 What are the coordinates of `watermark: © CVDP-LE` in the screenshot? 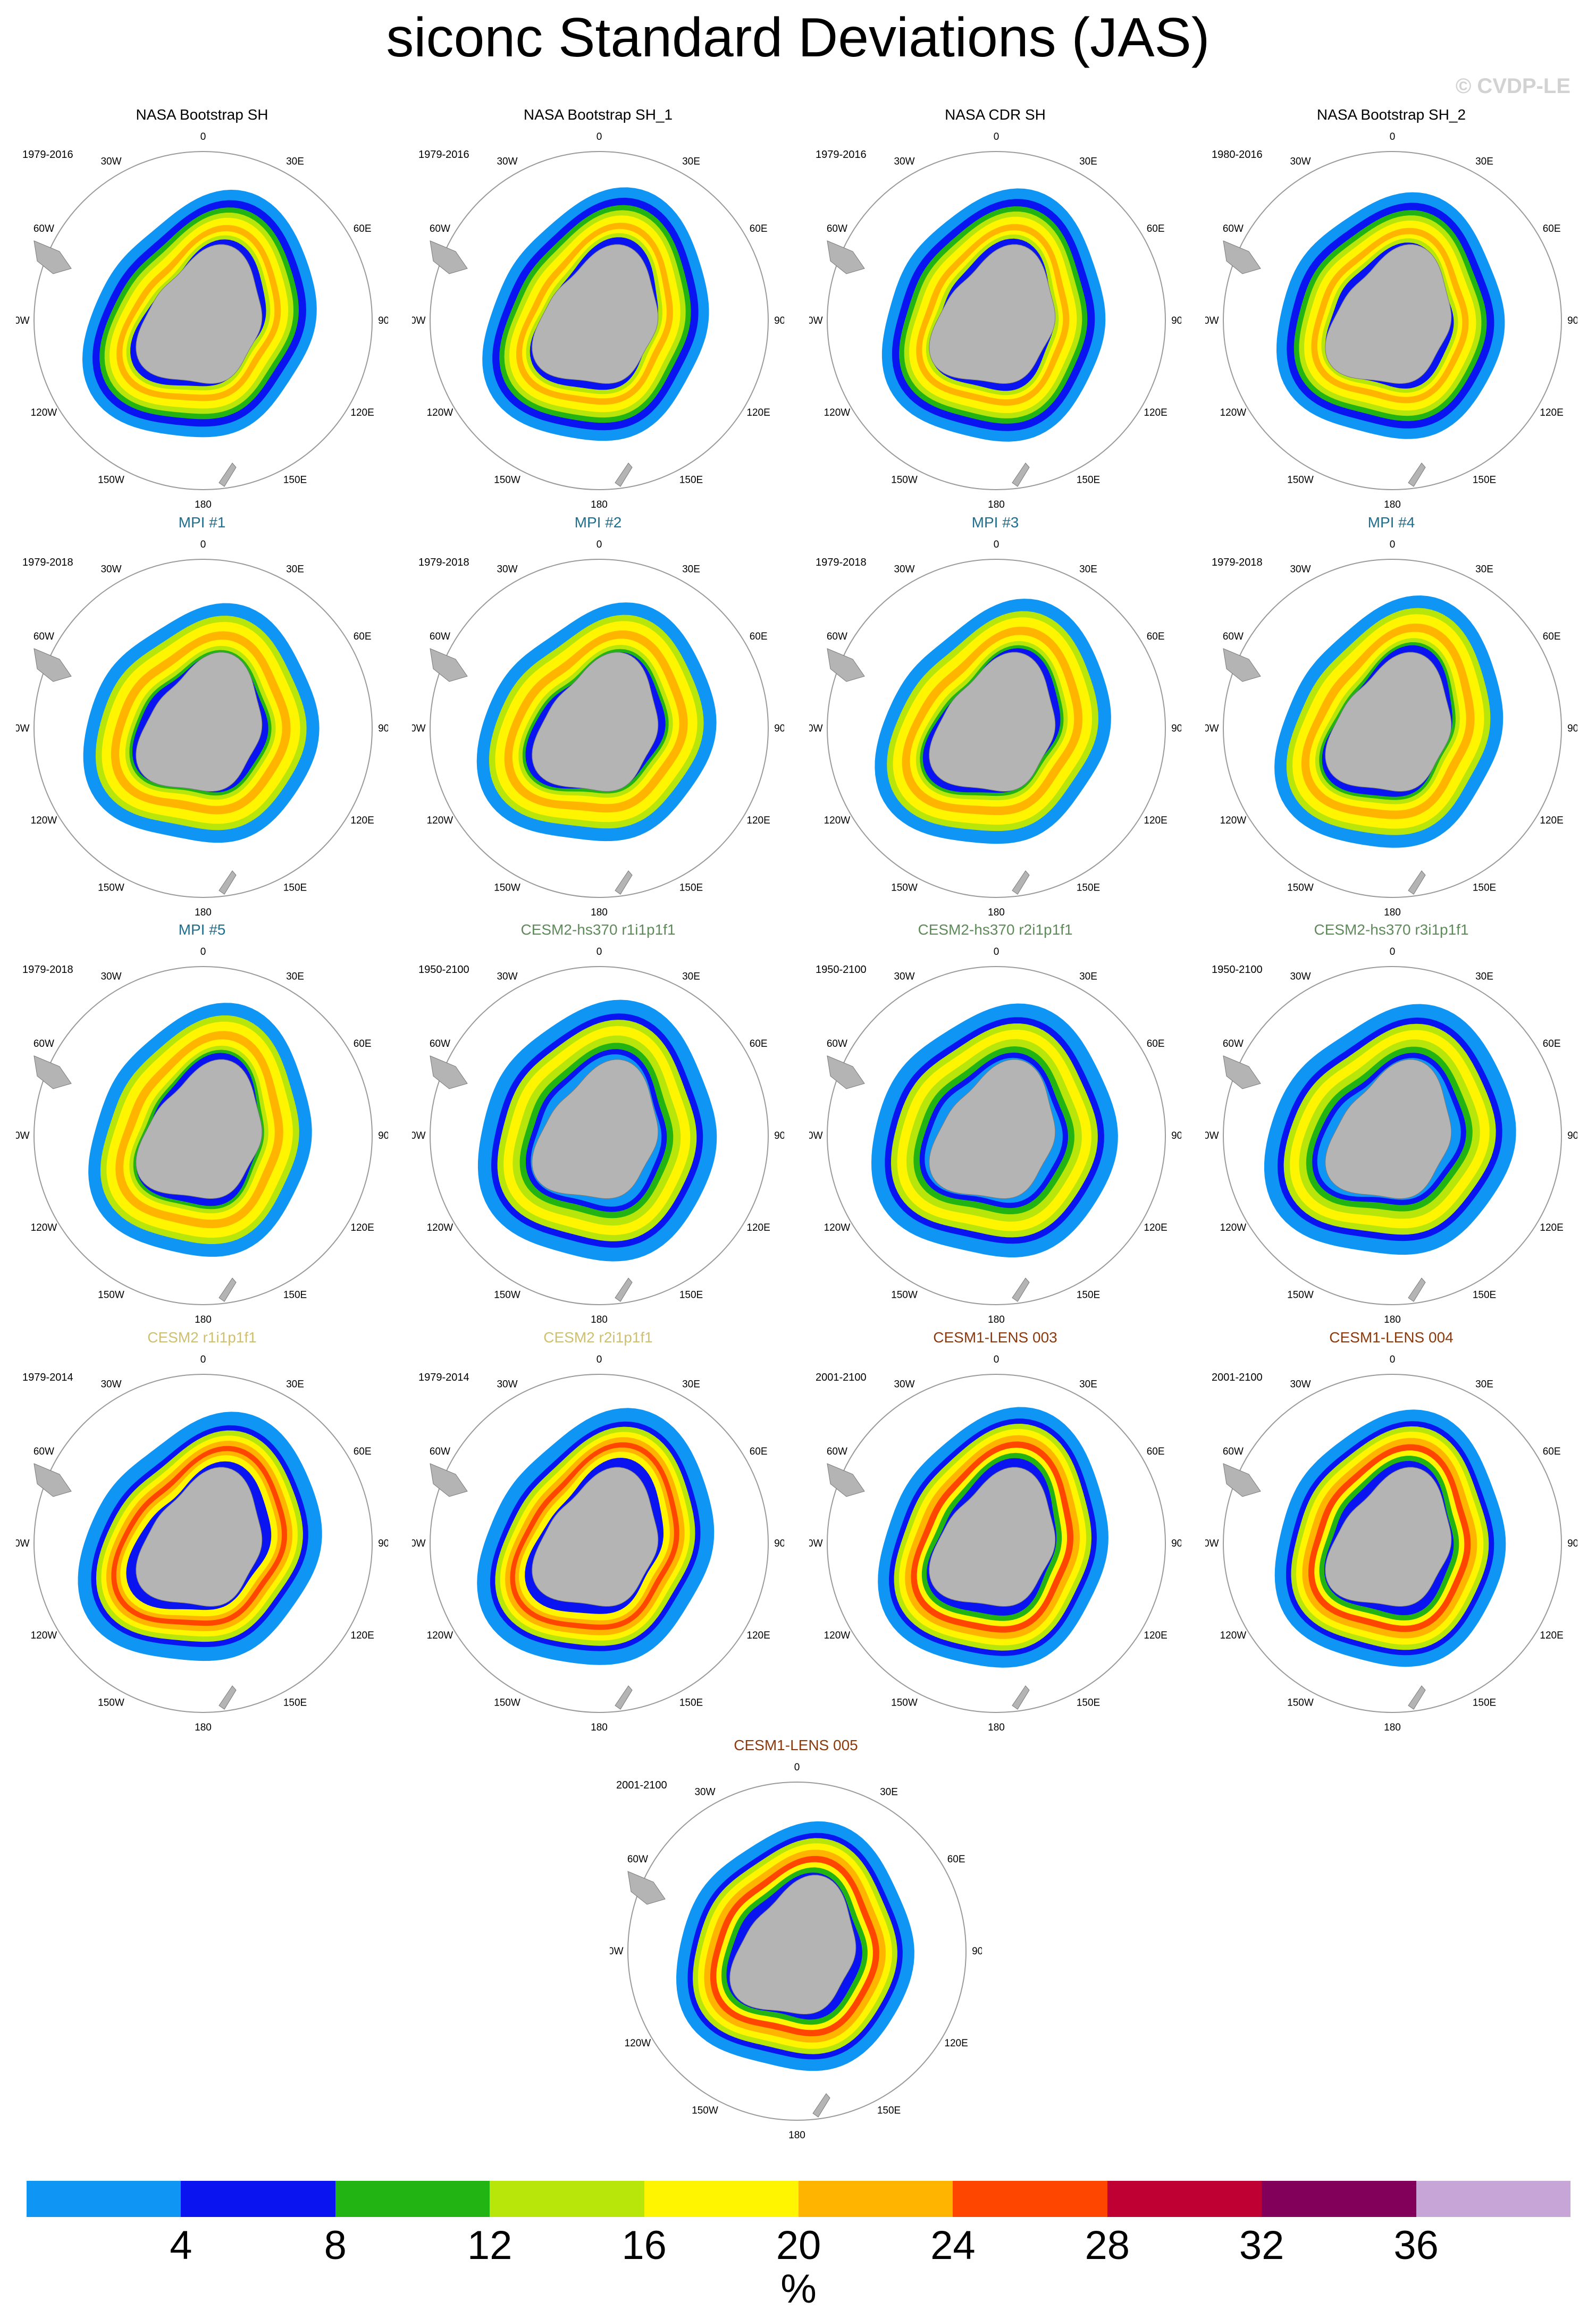 It's located at (1512, 86).